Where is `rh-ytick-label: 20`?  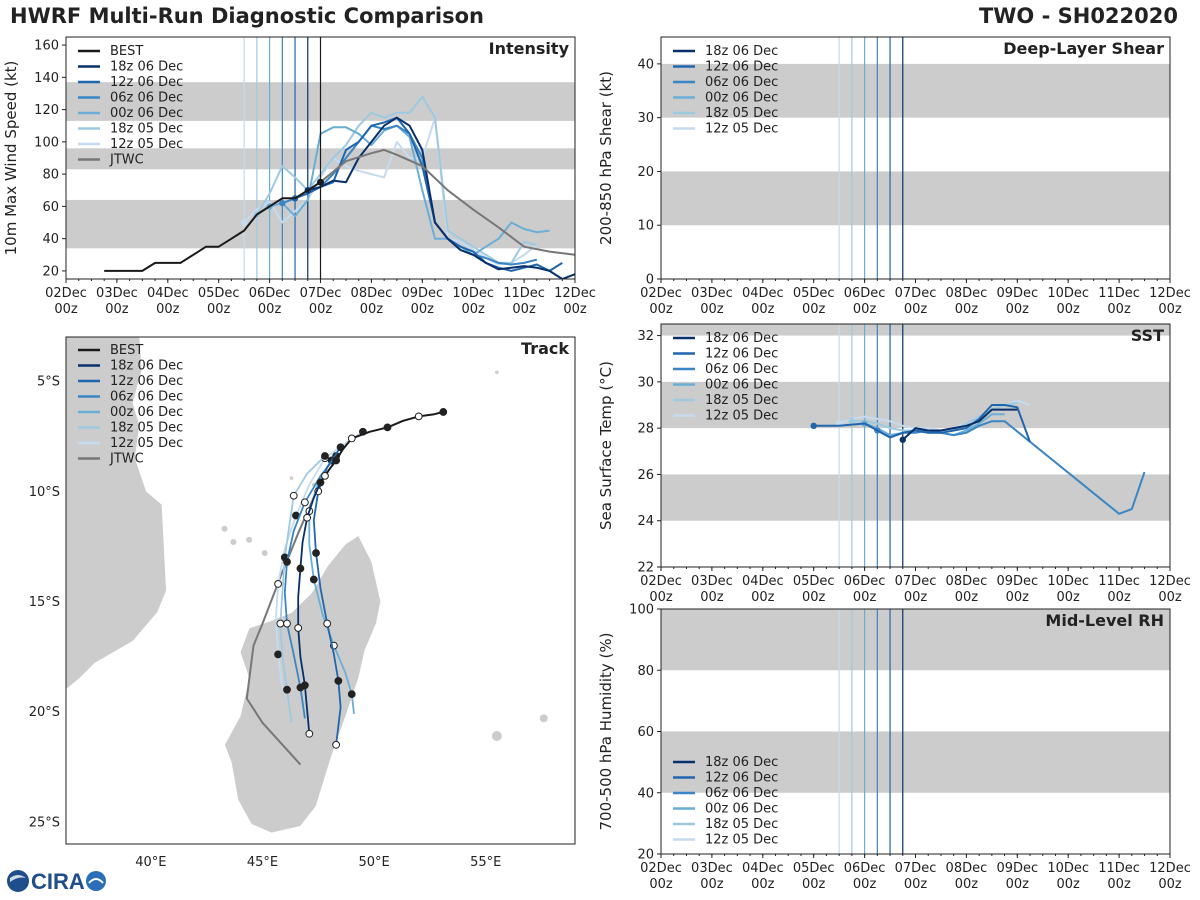
rh-ytick-label: 20 is located at coordinates (645, 855).